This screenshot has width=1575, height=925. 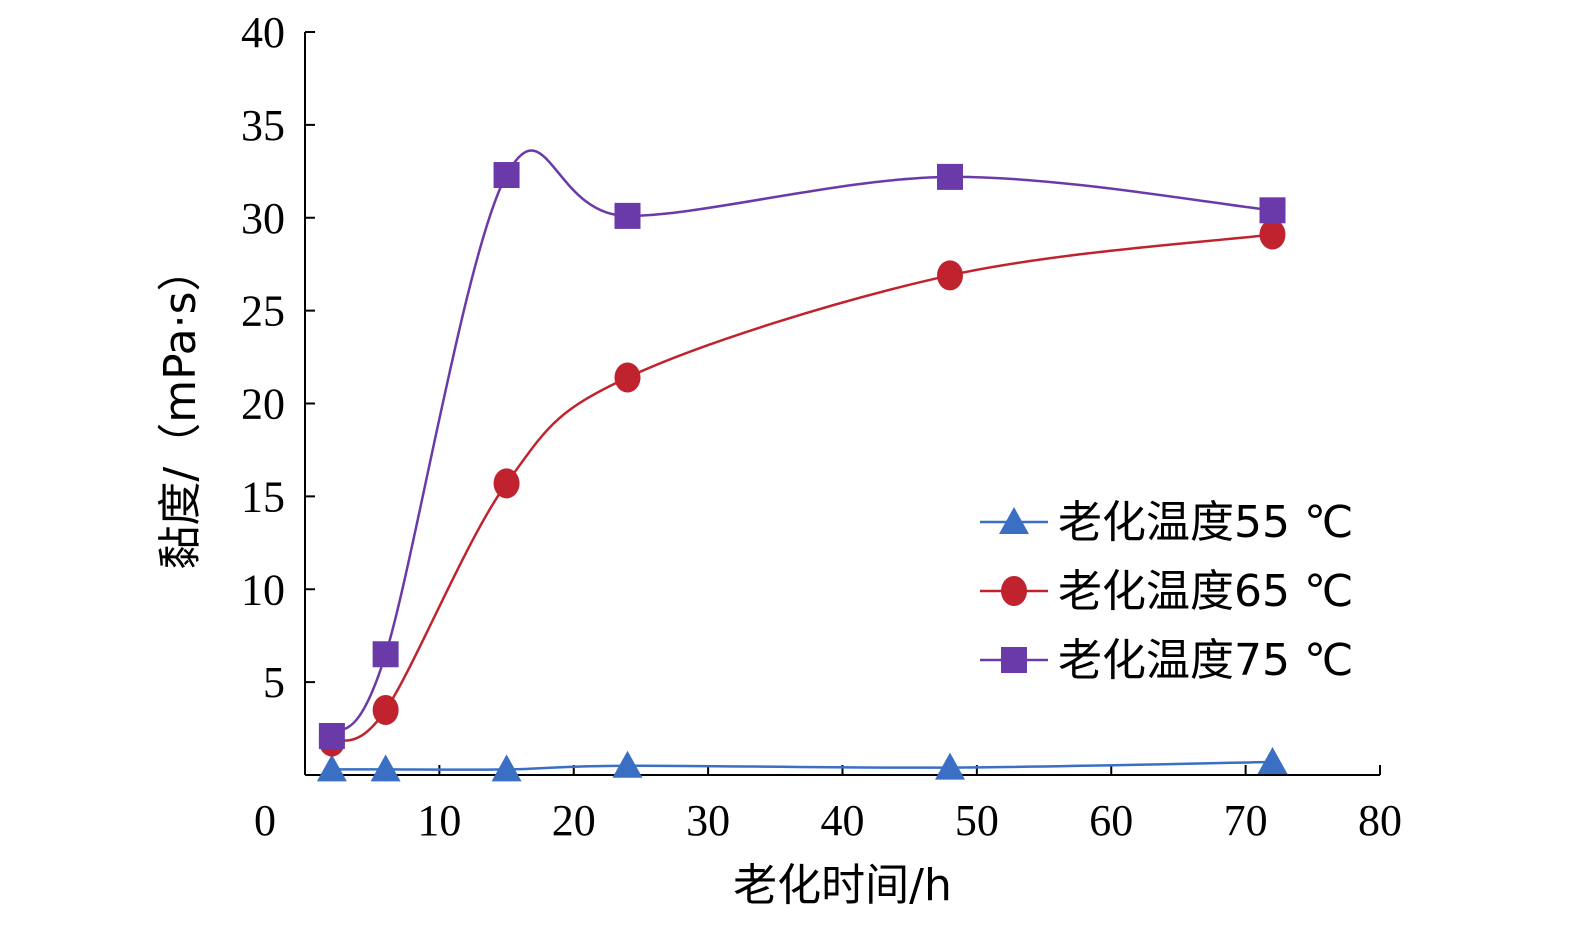 What do you see at coordinates (1205, 522) in the screenshot?
I see `legend-label: 老化温度55 ℃` at bounding box center [1205, 522].